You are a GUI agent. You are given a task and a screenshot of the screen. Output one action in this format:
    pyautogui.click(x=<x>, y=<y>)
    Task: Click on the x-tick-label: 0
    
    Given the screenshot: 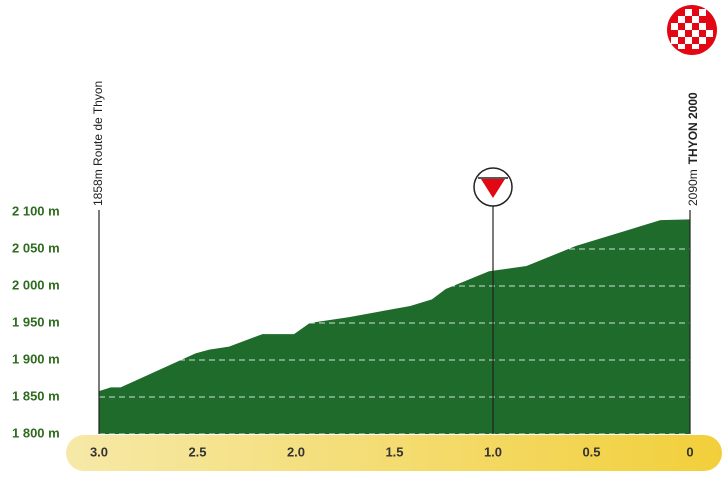 What is the action you would take?
    pyautogui.click(x=689, y=451)
    